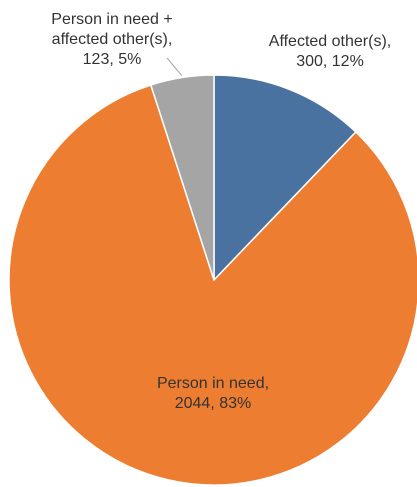 The image size is (417, 487). Describe the element at coordinates (213, 383) in the screenshot. I see `slice-label-line: Person in need,` at that location.